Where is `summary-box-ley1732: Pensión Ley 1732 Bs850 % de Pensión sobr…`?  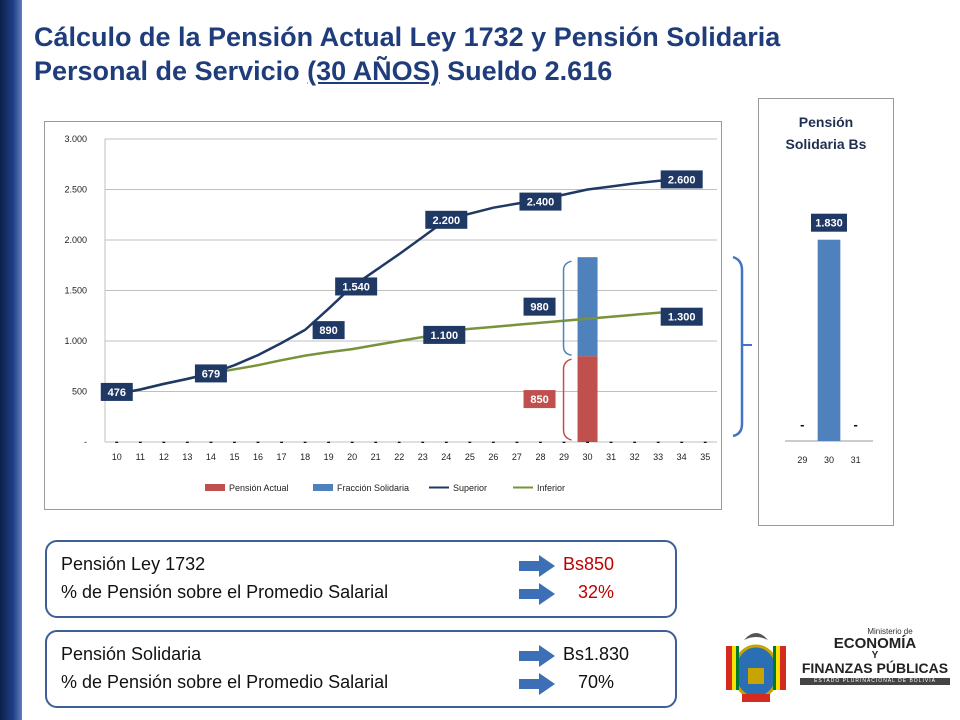 summary-box-ley1732: Pensión Ley 1732 Bs850 % de Pensión sobr… is located at coordinates (361, 579).